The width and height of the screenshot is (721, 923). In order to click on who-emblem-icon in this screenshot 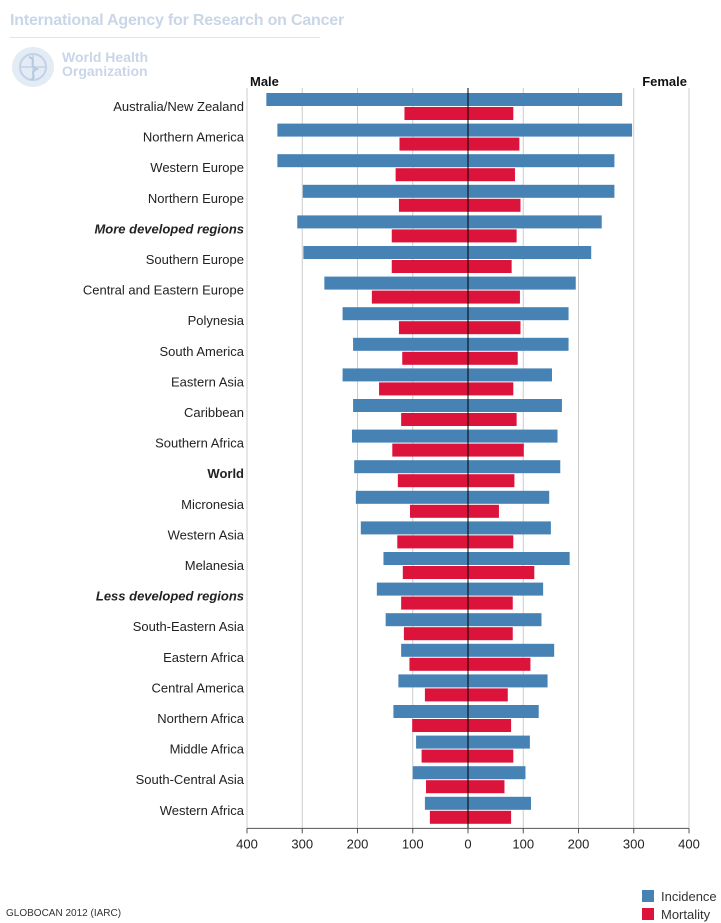, I will do `click(33, 67)`.